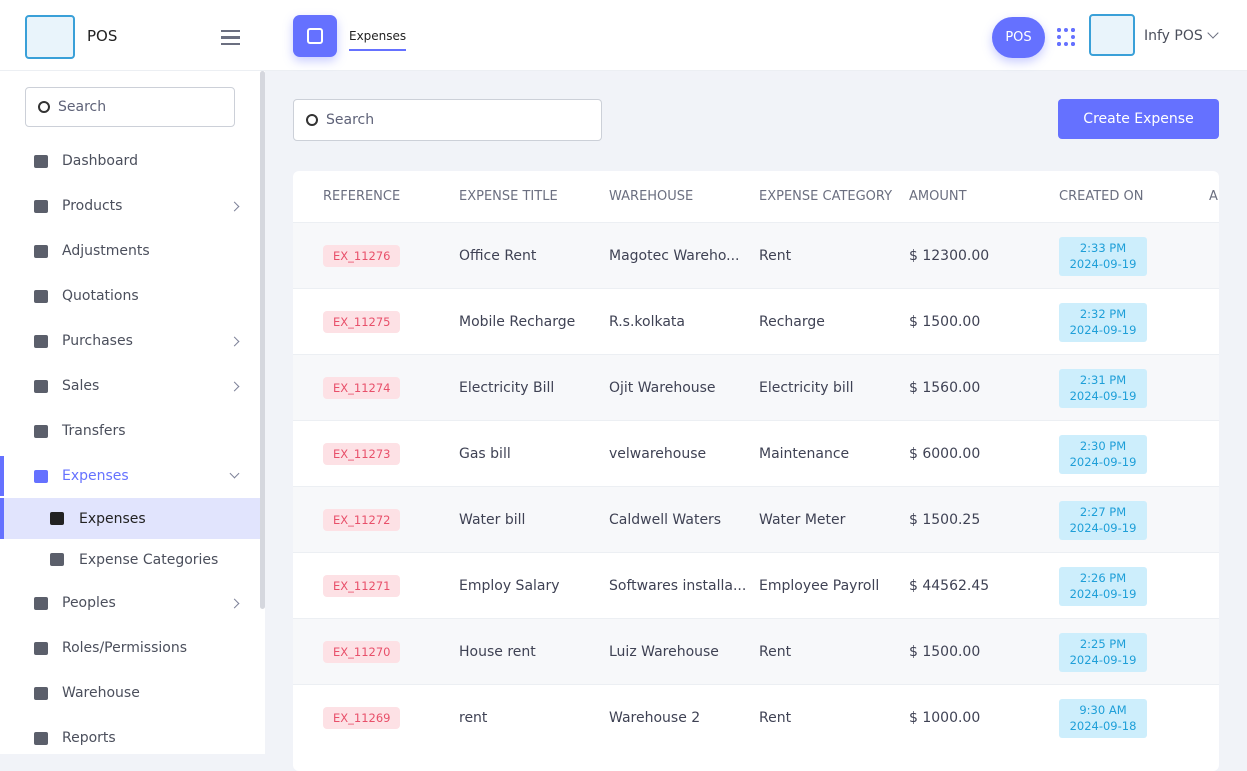 The height and width of the screenshot is (771, 1247). Describe the element at coordinates (81, 386) in the screenshot. I see `nav-label: Sales` at that location.